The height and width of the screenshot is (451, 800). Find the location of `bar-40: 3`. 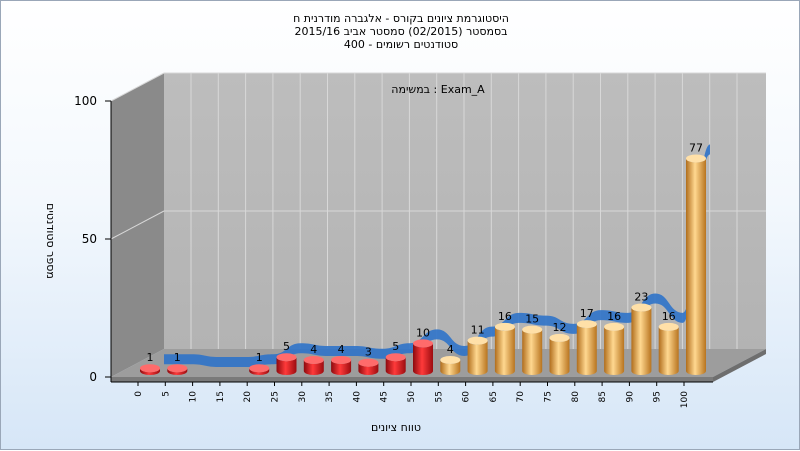

bar-40: 3 is located at coordinates (368, 360).